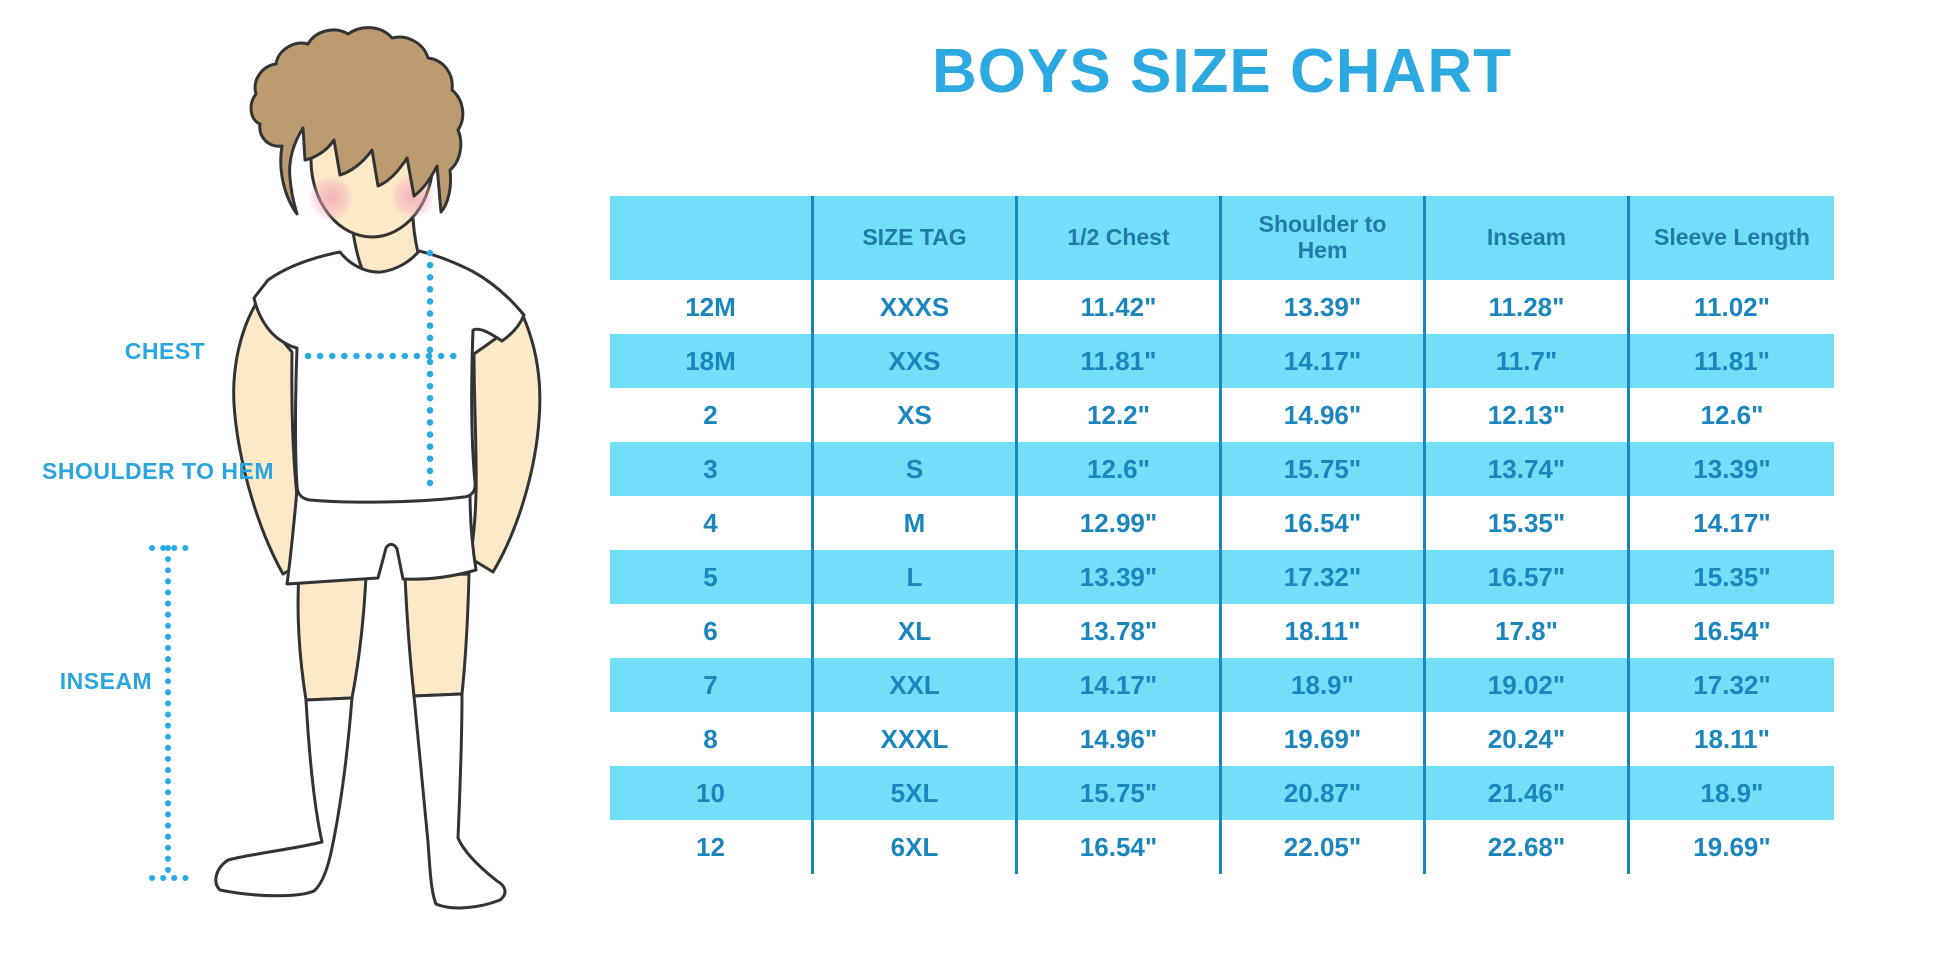 The height and width of the screenshot is (973, 1946). Describe the element at coordinates (389, 376) in the screenshot. I see `t-shirt` at that location.